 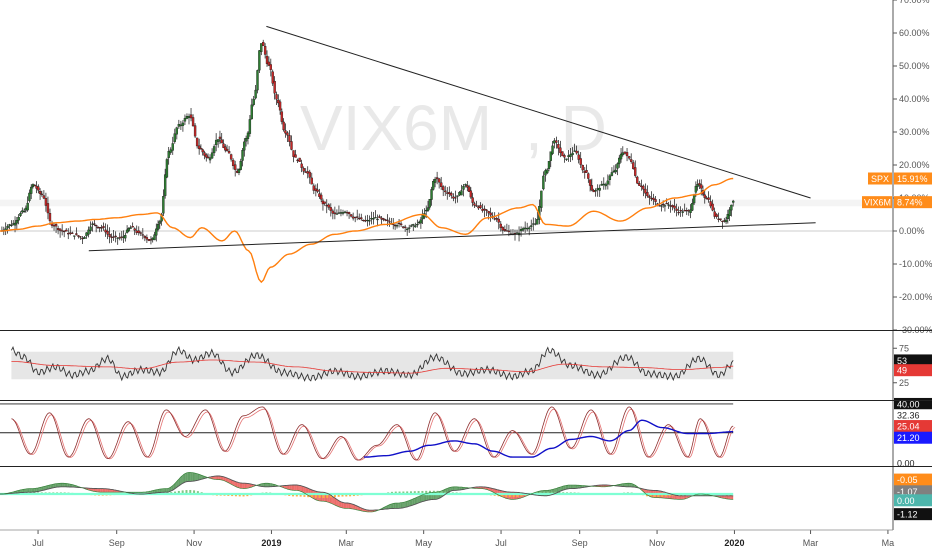 I want to click on vix6m-value-badge-bg, so click(x=913, y=202).